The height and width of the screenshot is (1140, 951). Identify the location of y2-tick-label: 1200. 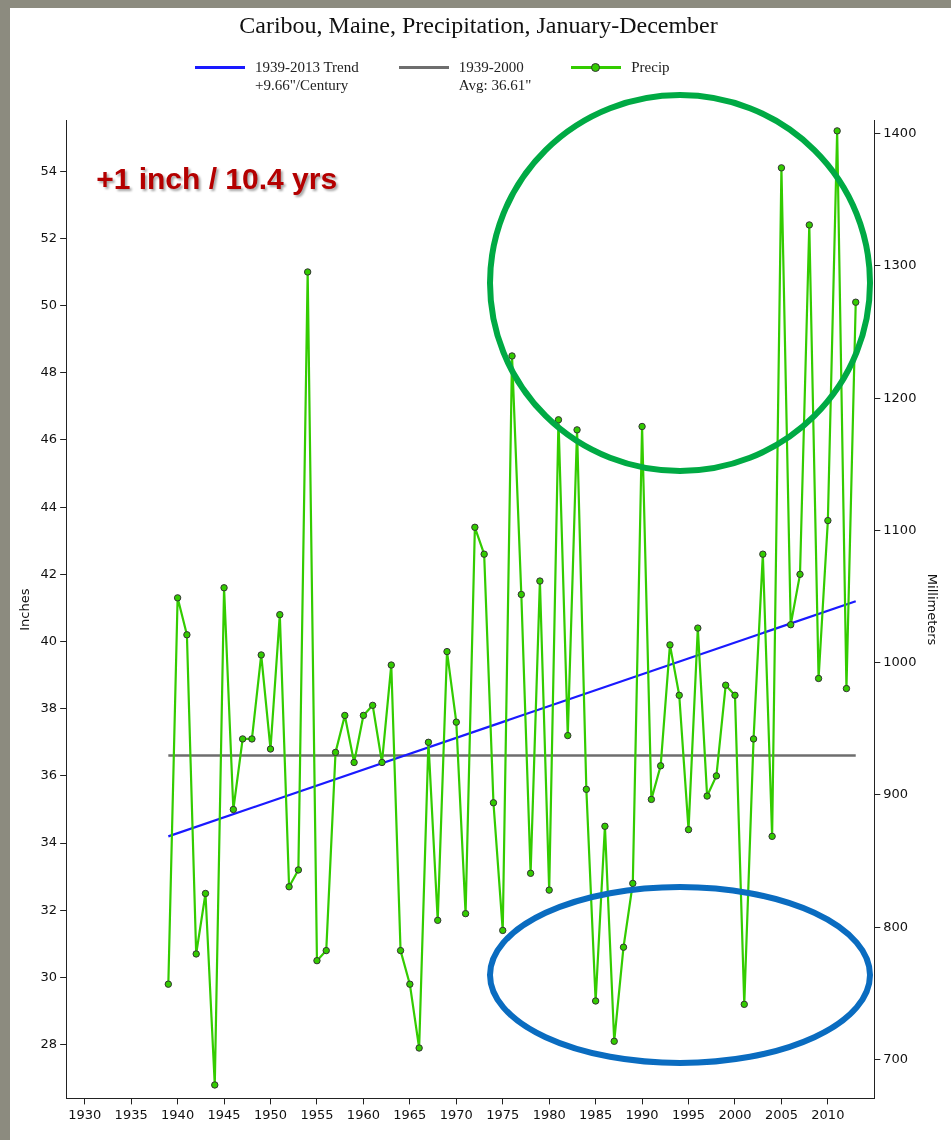
(900, 397).